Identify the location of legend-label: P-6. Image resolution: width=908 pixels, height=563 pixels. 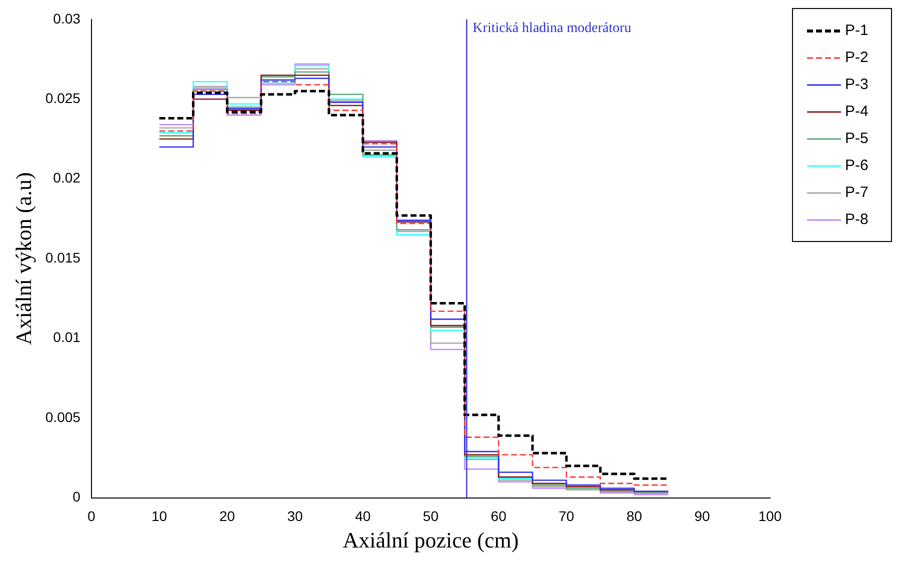
(856, 165).